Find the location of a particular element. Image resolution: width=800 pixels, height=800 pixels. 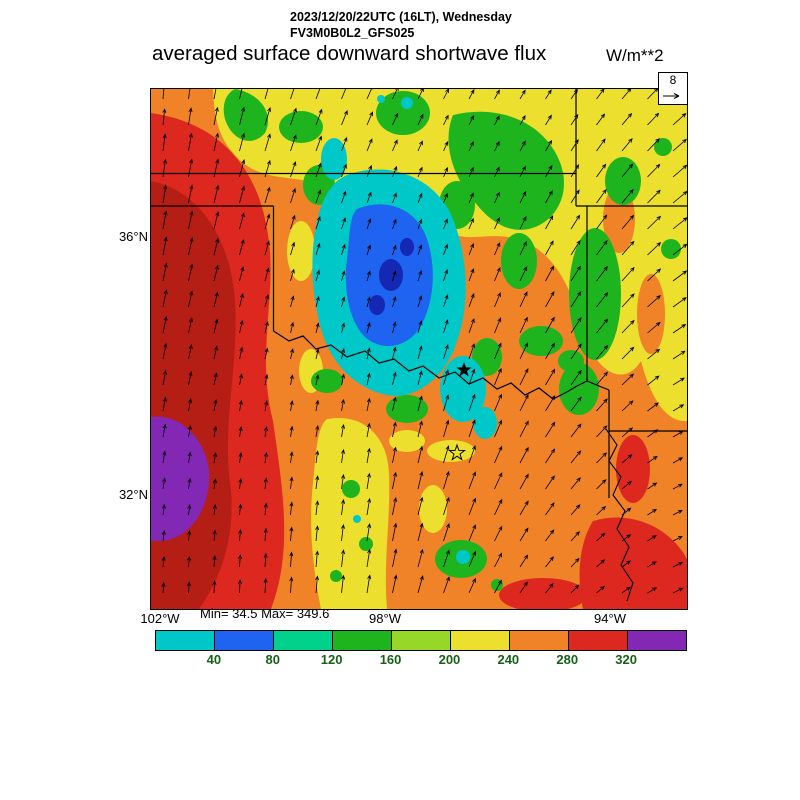

colorbar-tick-label: 40 is located at coordinates (214, 659).